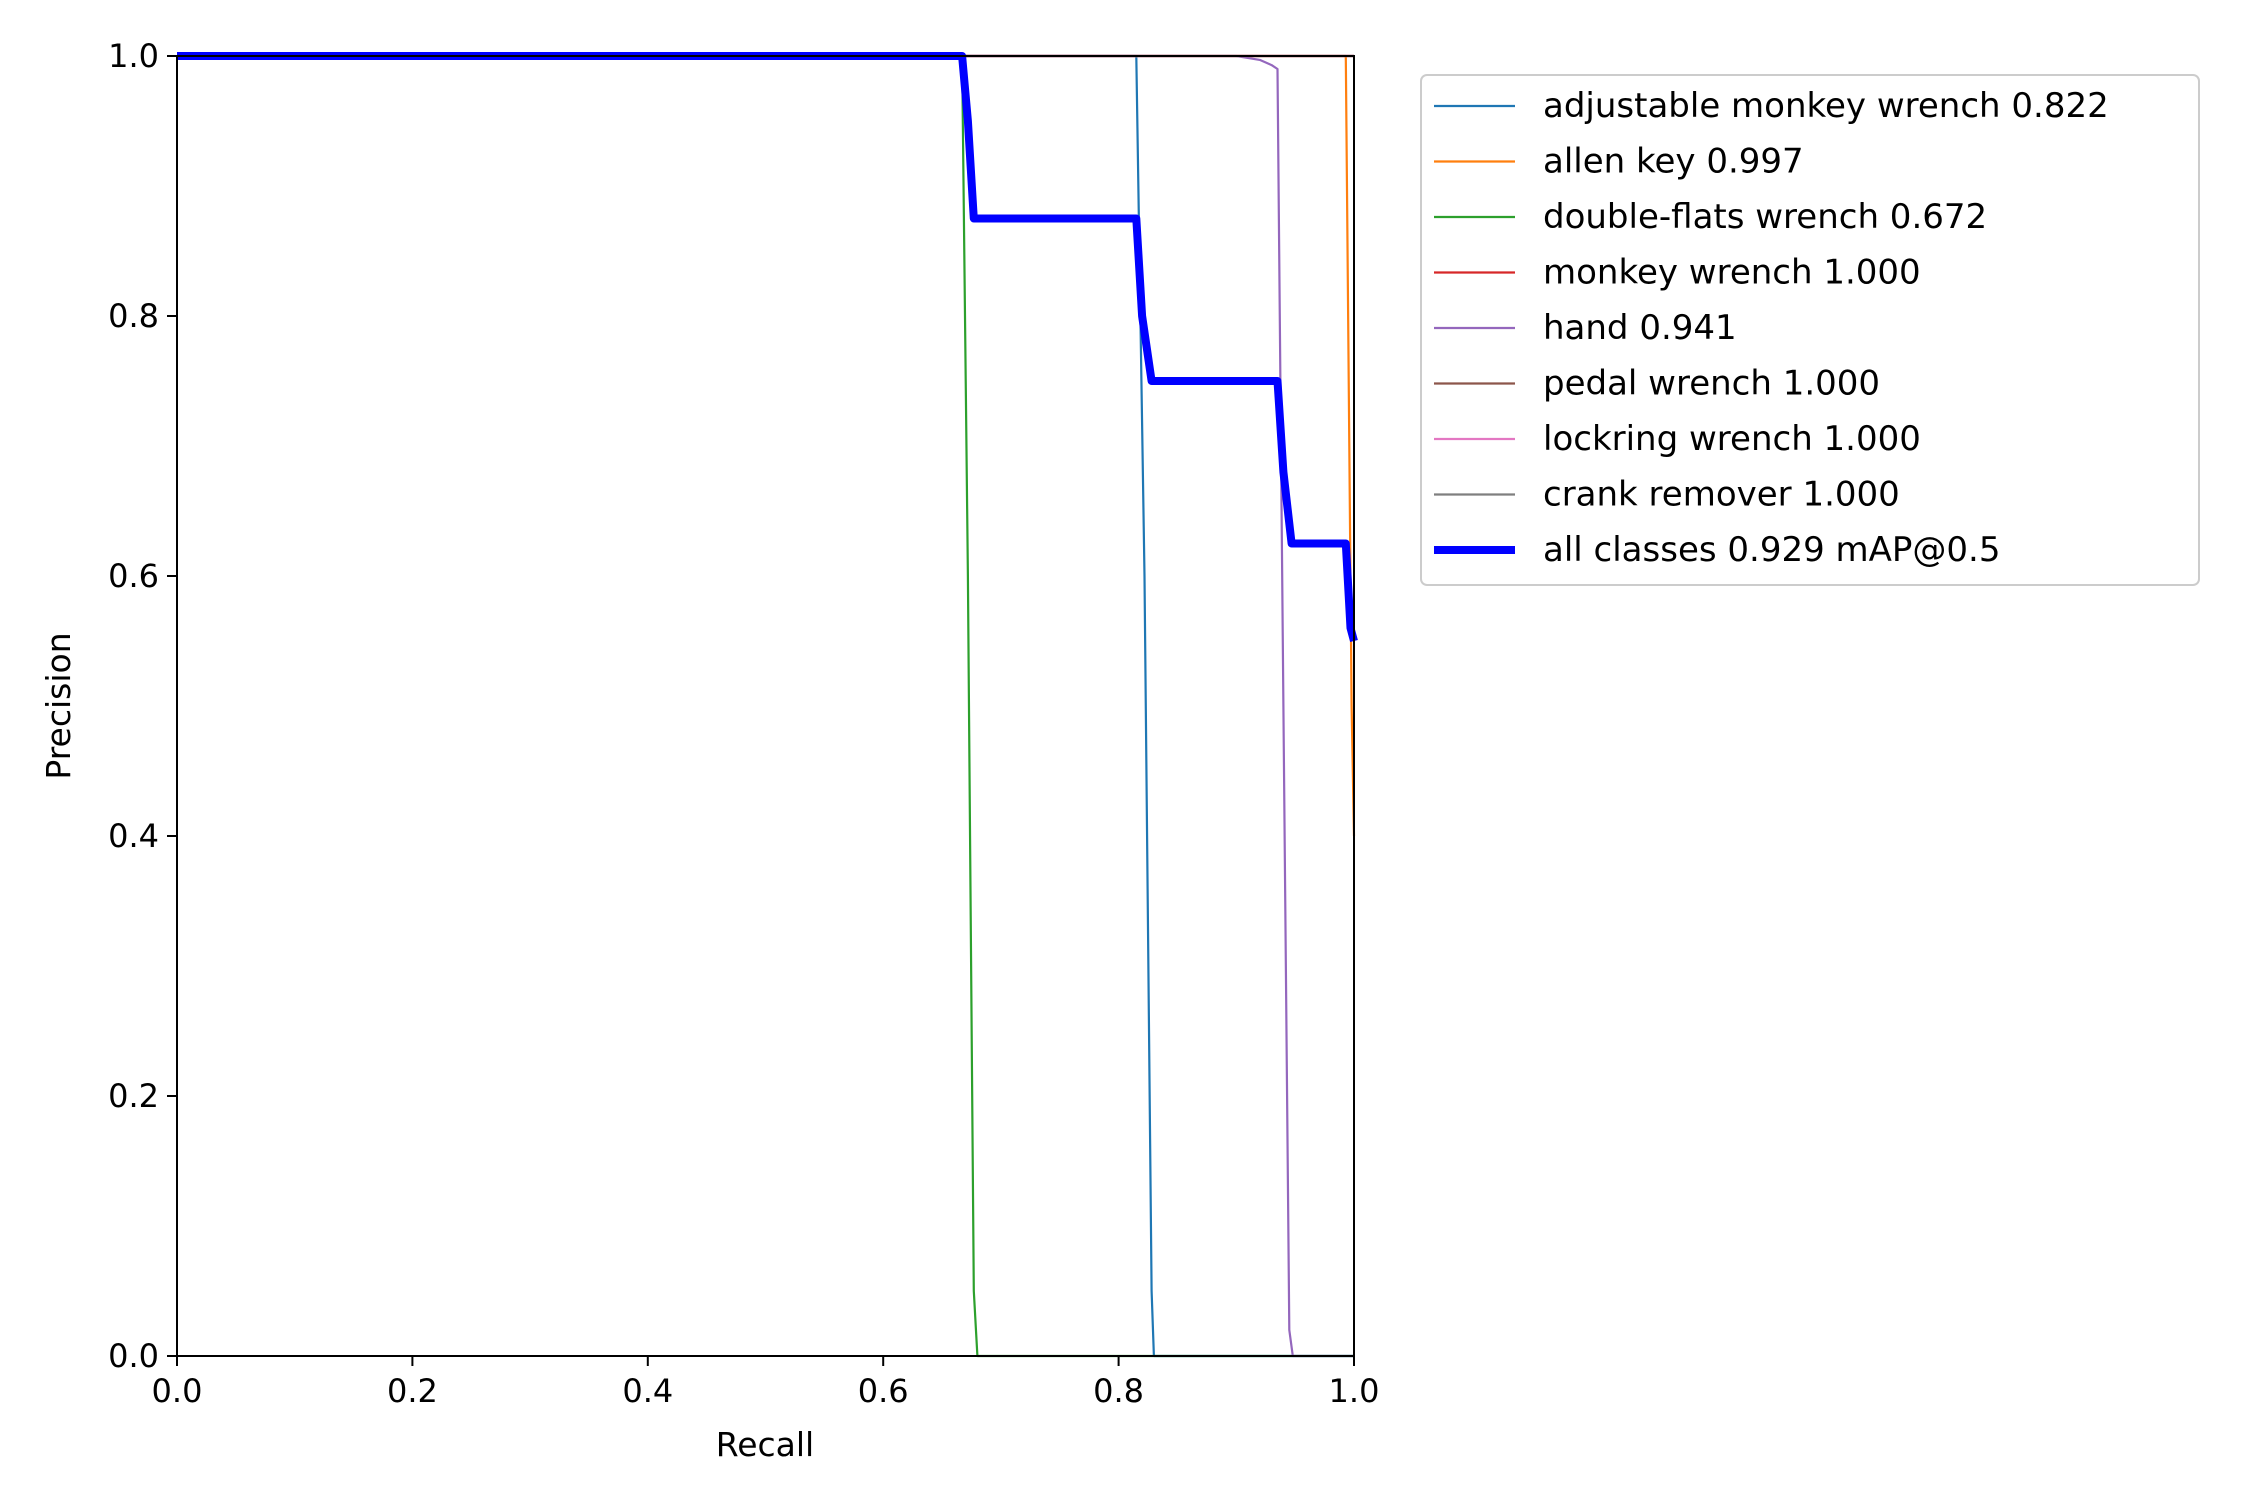  What do you see at coordinates (883, 1391) in the screenshot?
I see `x-tick-label: 0.6` at bounding box center [883, 1391].